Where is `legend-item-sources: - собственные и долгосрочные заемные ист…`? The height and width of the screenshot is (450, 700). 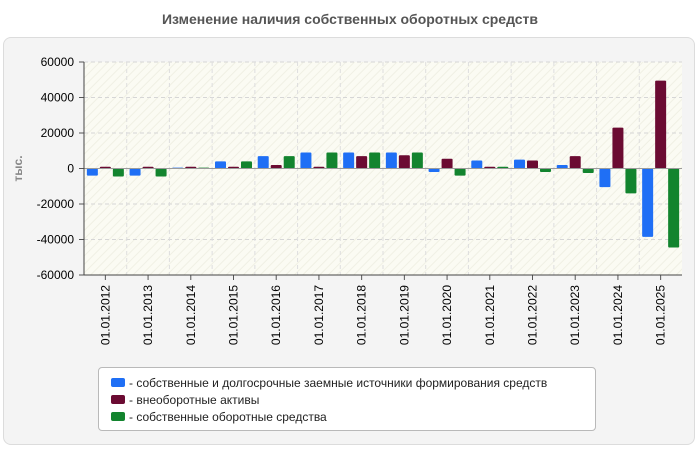
legend-item-sources: - собственные и долгосрочные заемные ист… is located at coordinates (353, 382).